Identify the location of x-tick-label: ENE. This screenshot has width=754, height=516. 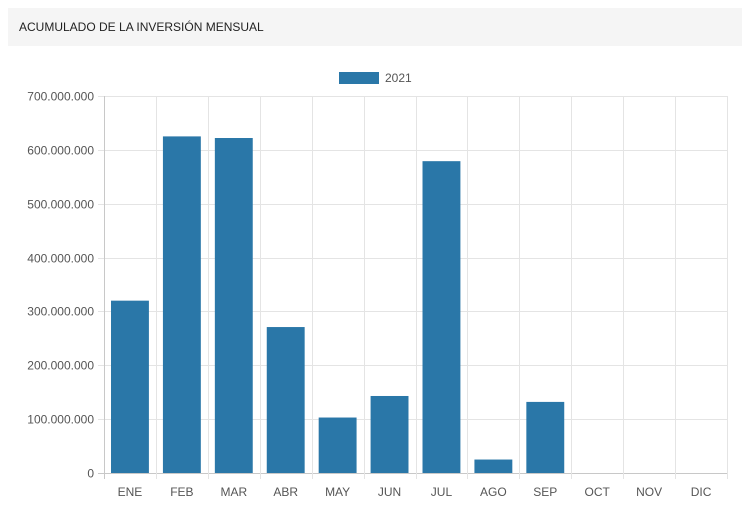
(130, 492).